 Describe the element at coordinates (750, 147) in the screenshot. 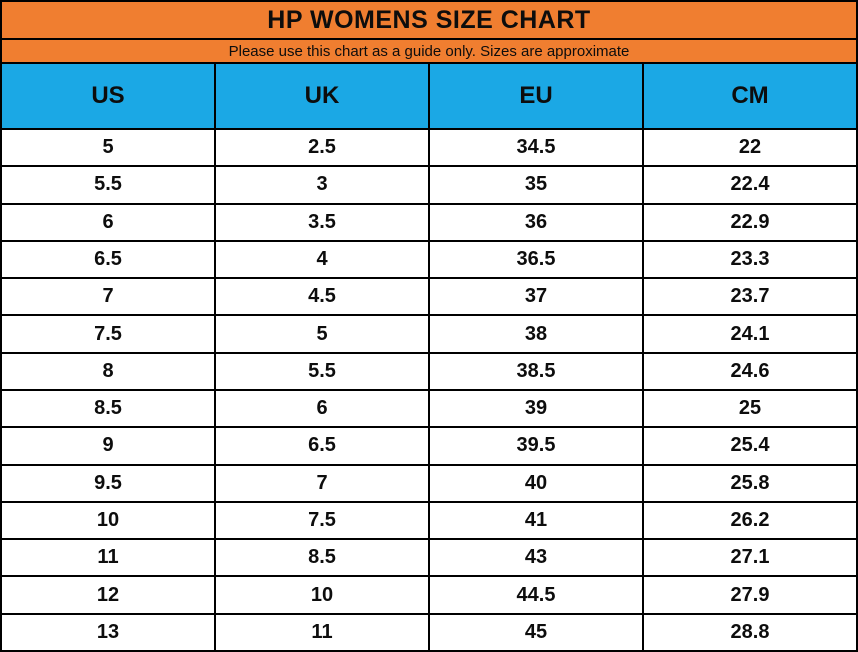

I see `table-cell: 22` at that location.